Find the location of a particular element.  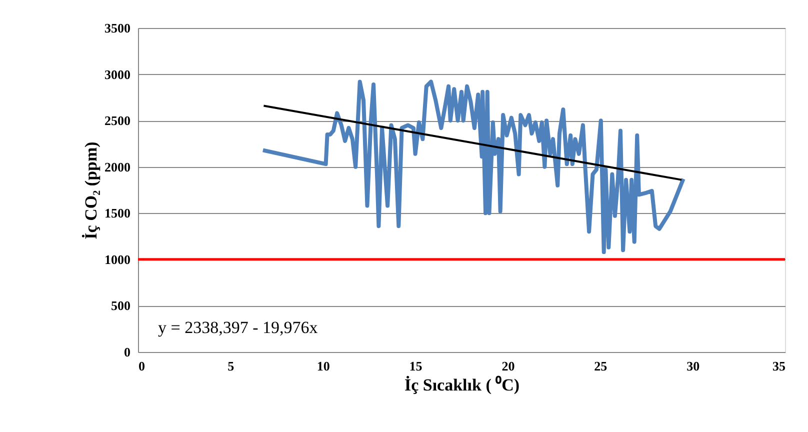

y-tick-label: 1000 is located at coordinates (117, 259).